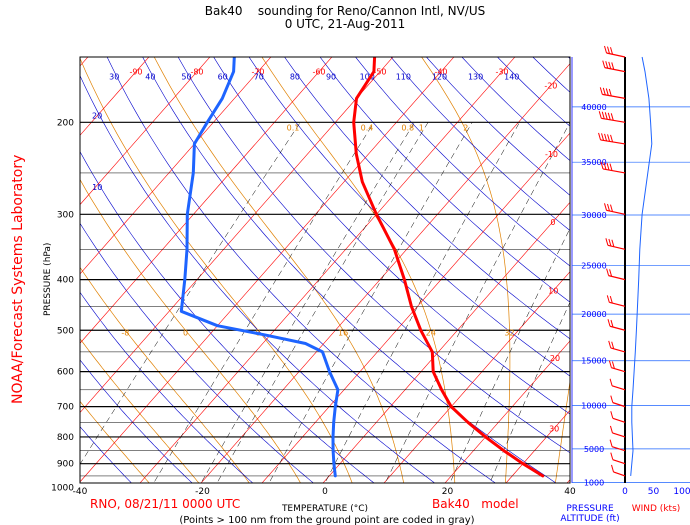  I want to click on altitude-tick-label: 10000, so click(593, 406).